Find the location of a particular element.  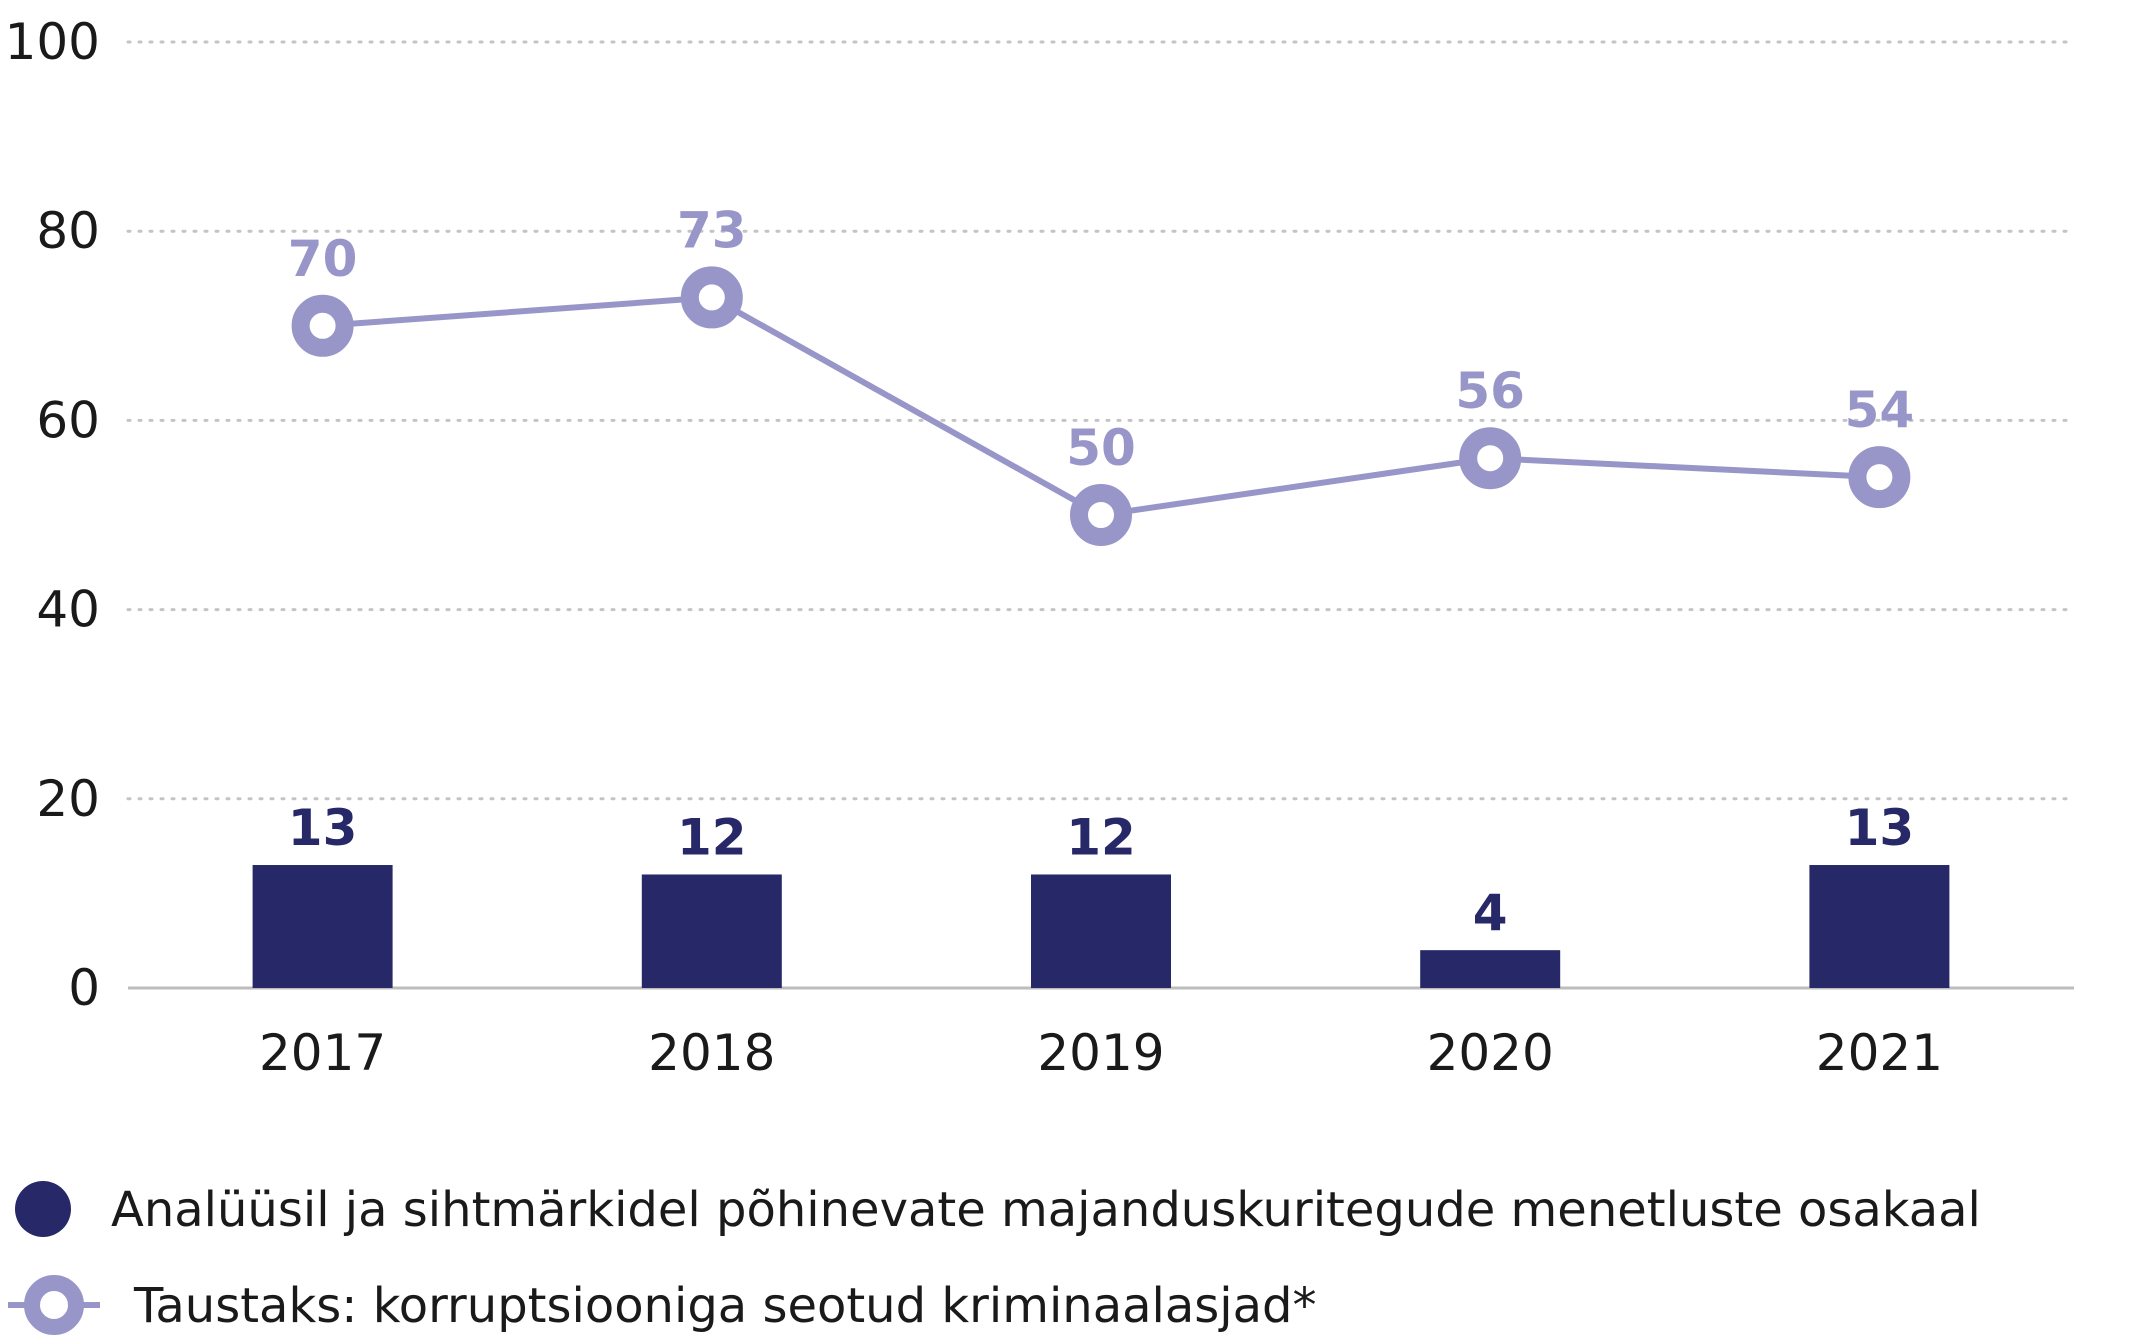

line-value-label: 70 is located at coordinates (323, 259).